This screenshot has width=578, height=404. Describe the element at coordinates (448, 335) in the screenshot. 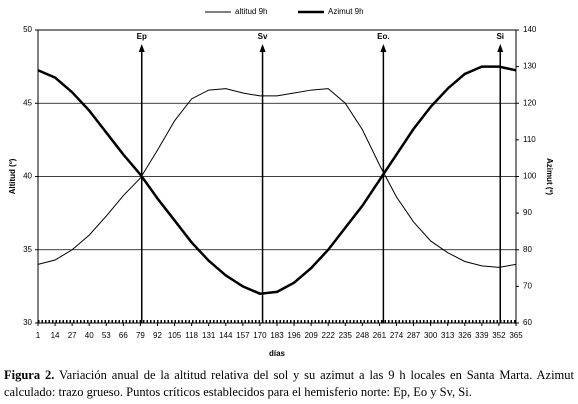

I see `x-tick-label: 313` at that location.